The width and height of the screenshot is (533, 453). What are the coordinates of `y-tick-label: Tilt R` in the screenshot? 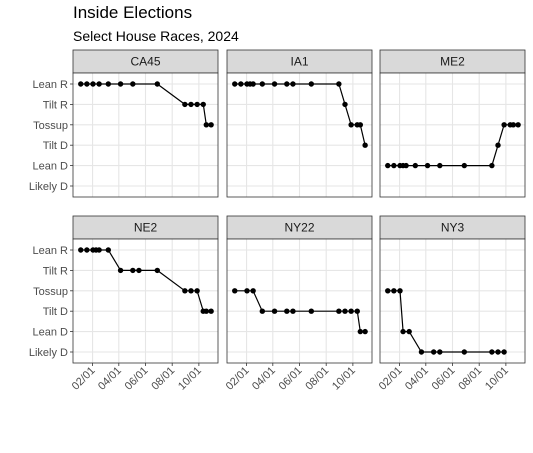 It's located at (55, 105).